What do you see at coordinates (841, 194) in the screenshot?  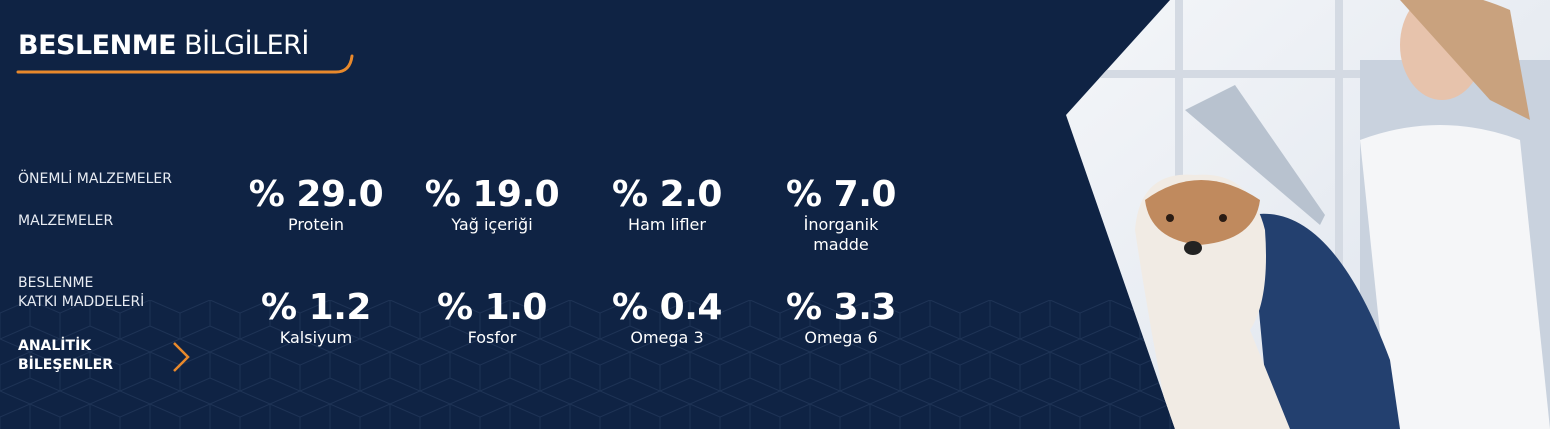 I see `stat-value: % 7.0` at bounding box center [841, 194].